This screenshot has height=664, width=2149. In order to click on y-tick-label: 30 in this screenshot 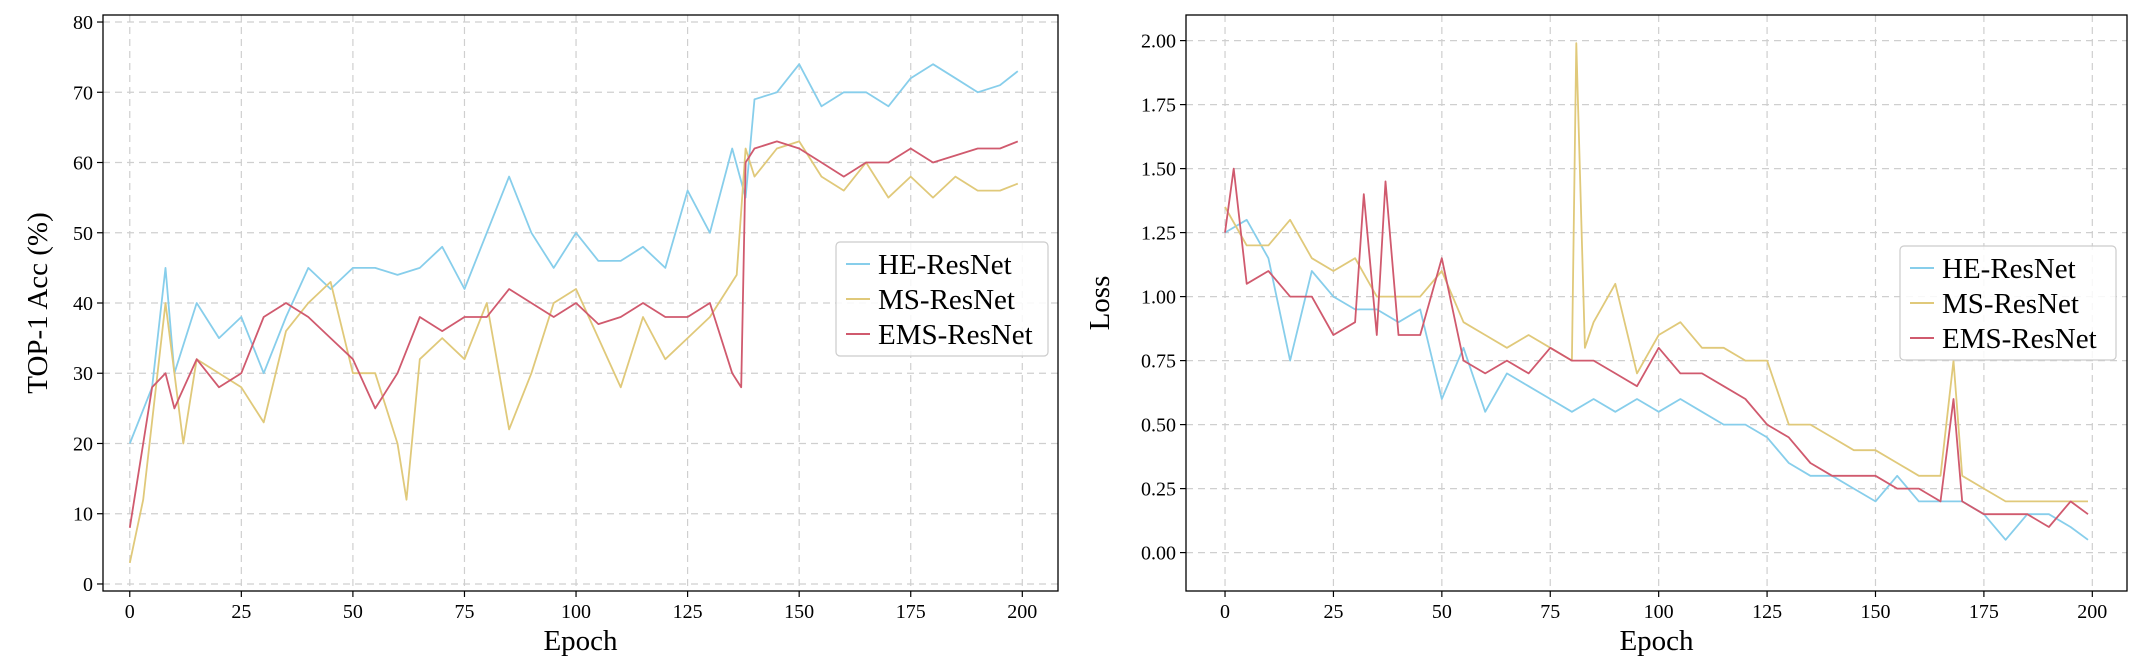, I will do `click(83, 374)`.